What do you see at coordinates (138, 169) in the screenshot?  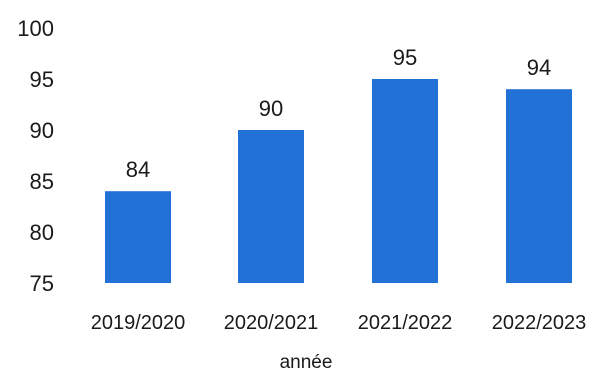 I see `bar-value-label: 84` at bounding box center [138, 169].